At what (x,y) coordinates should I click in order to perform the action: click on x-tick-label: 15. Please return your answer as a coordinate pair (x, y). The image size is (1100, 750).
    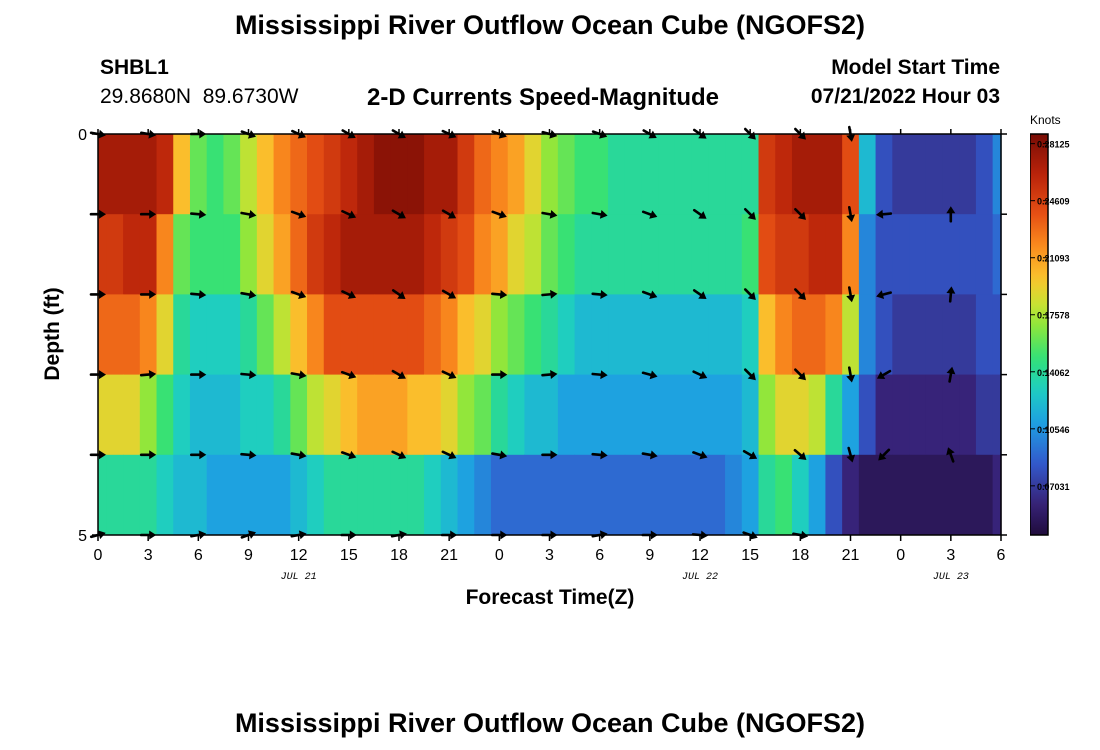
    Looking at the image, I should click on (349, 555).